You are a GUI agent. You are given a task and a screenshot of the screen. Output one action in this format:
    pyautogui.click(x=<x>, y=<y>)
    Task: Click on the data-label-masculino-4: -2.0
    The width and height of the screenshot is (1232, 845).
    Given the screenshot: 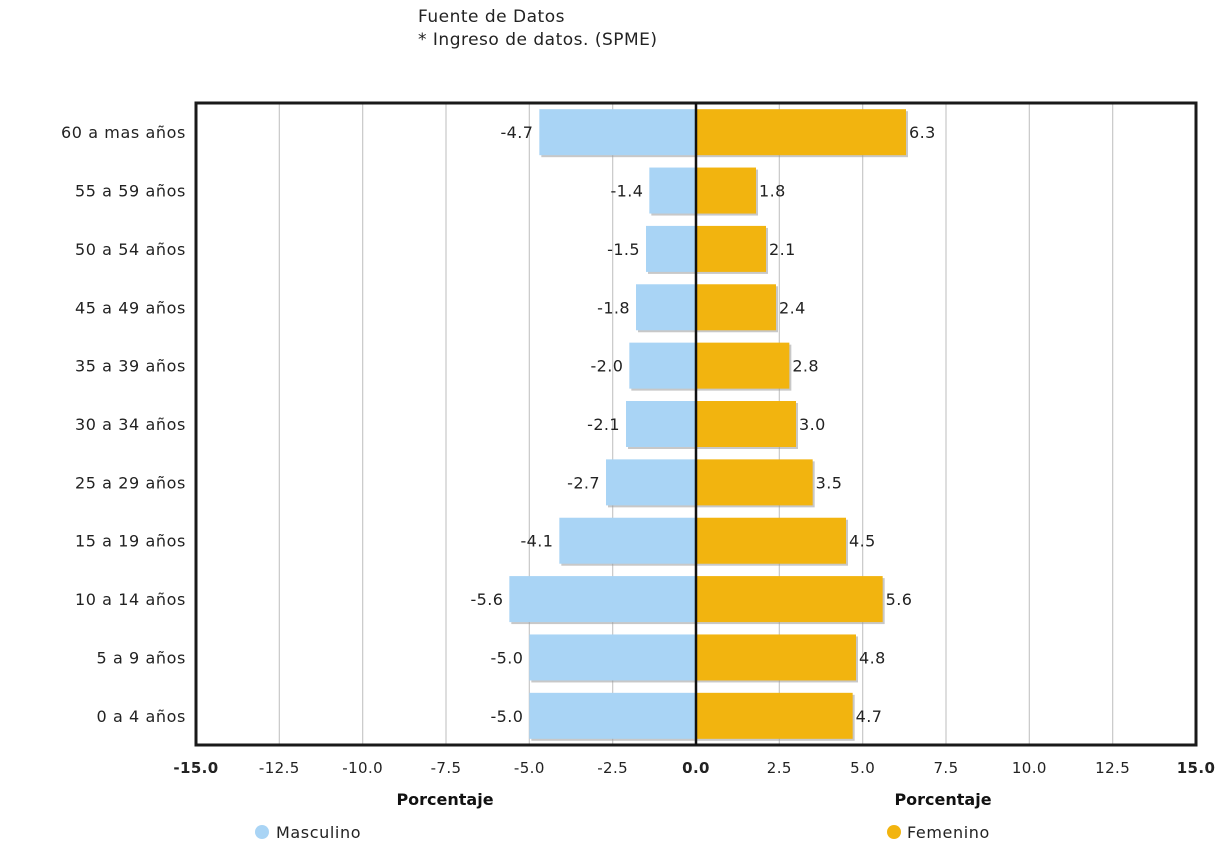 What is the action you would take?
    pyautogui.click(x=607, y=366)
    